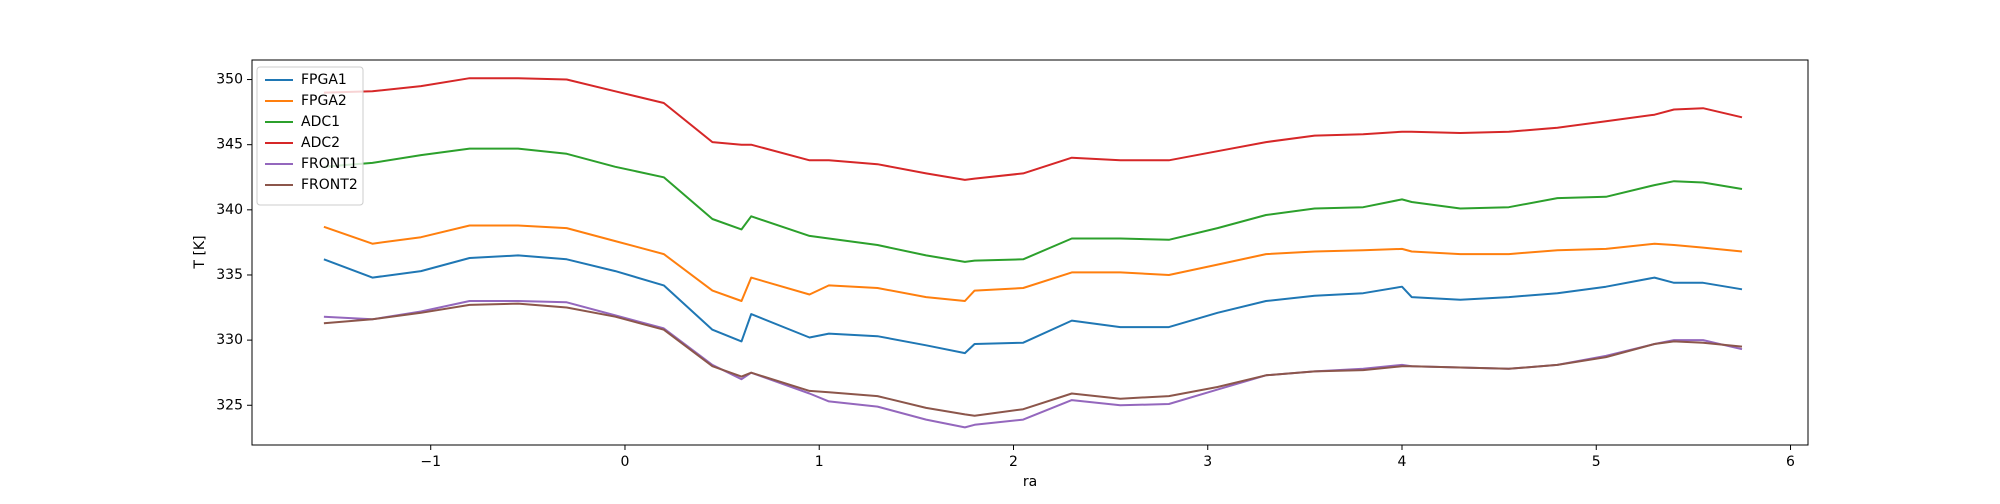  What do you see at coordinates (324, 80) in the screenshot?
I see `legend-label: FPGA1` at bounding box center [324, 80].